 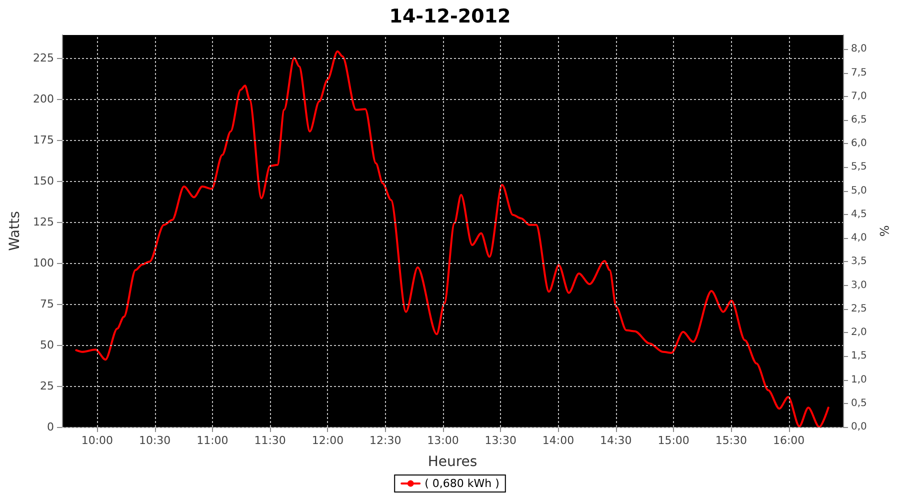 What do you see at coordinates (97, 440) in the screenshot?
I see `x-tick-label: 10:00` at bounding box center [97, 440].